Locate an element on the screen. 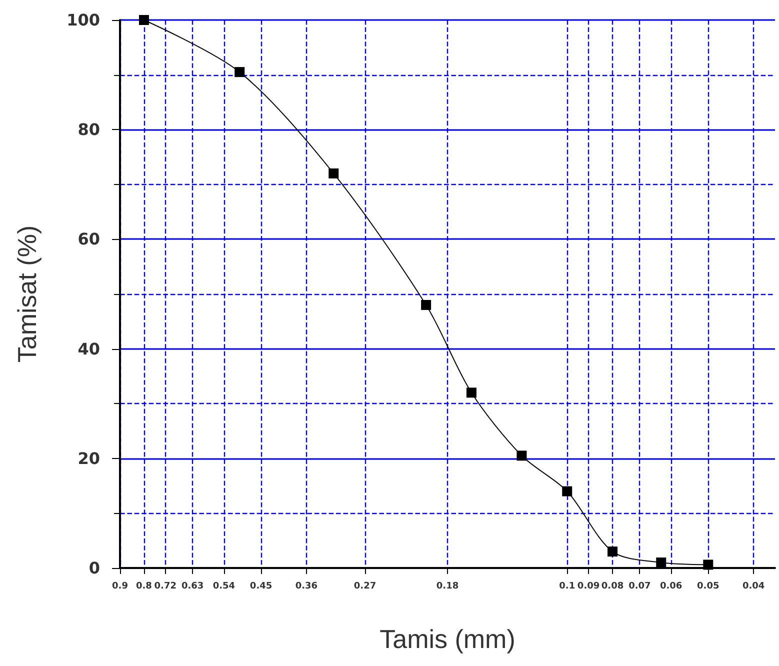 This screenshot has height=666, width=779. x-tick-label: 0.1 is located at coordinates (567, 587).